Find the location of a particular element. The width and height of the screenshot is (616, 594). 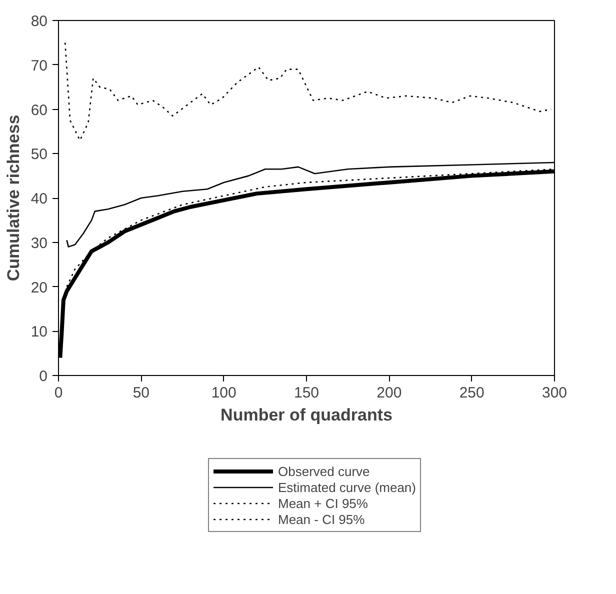

y-tick-label: 80 is located at coordinates (39, 21).